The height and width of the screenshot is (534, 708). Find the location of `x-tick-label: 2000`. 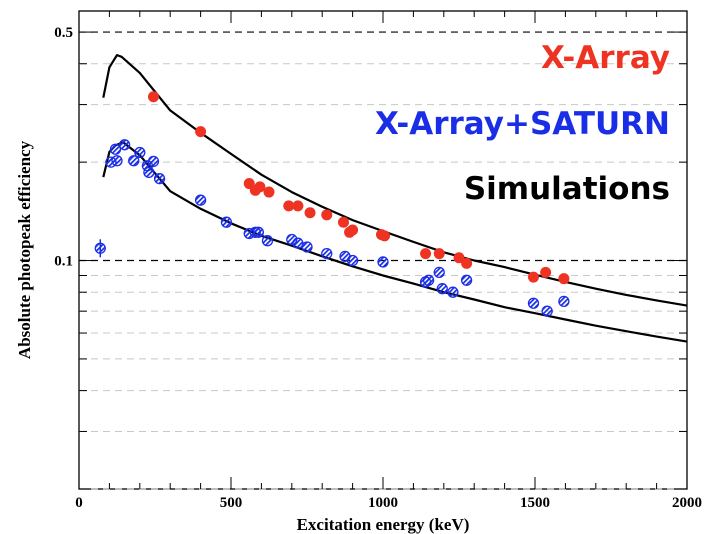

x-tick-label: 2000 is located at coordinates (687, 503).